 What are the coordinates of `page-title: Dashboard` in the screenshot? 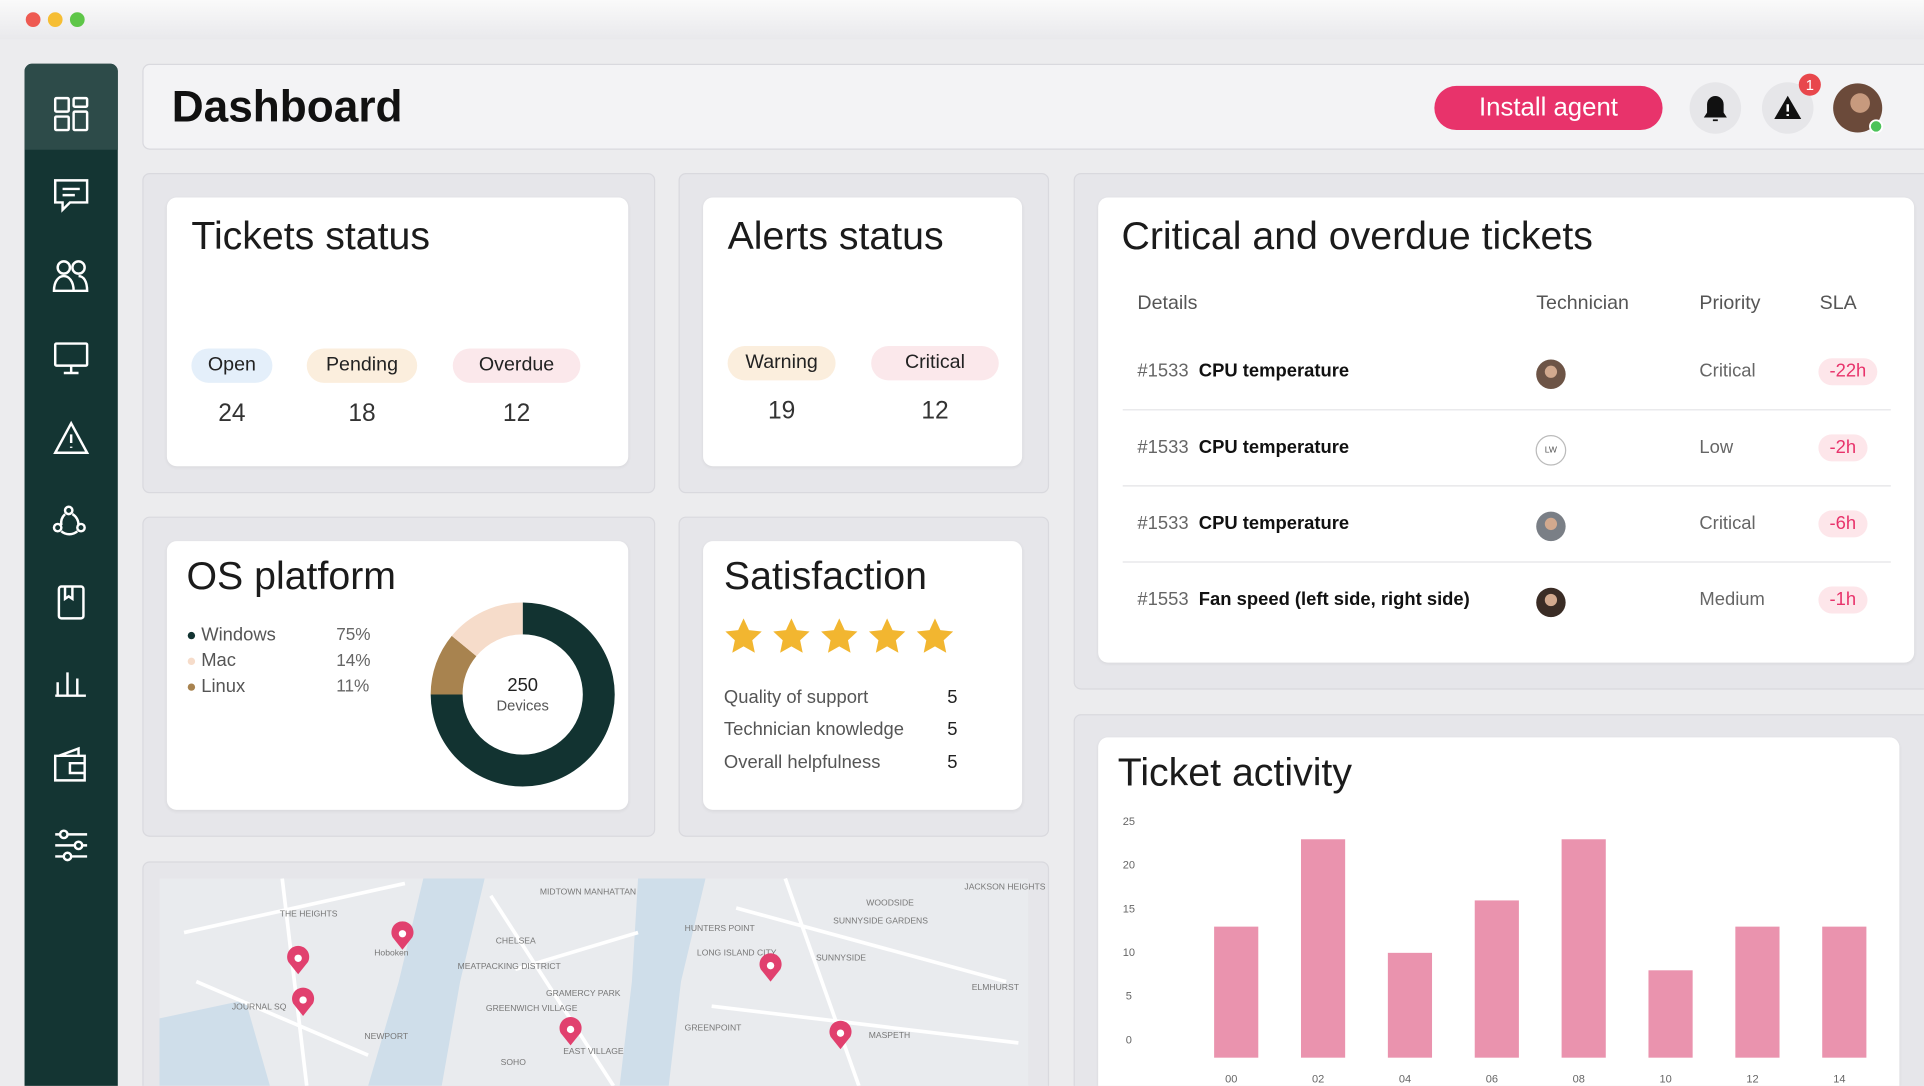 It's located at (287, 106).